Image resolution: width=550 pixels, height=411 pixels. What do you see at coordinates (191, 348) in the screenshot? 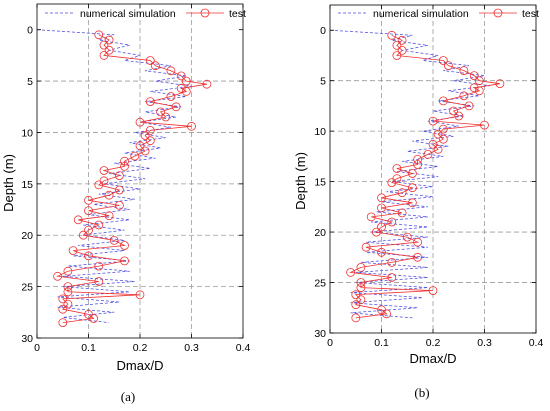
I see `x-tick-label: 0.3` at bounding box center [191, 348].